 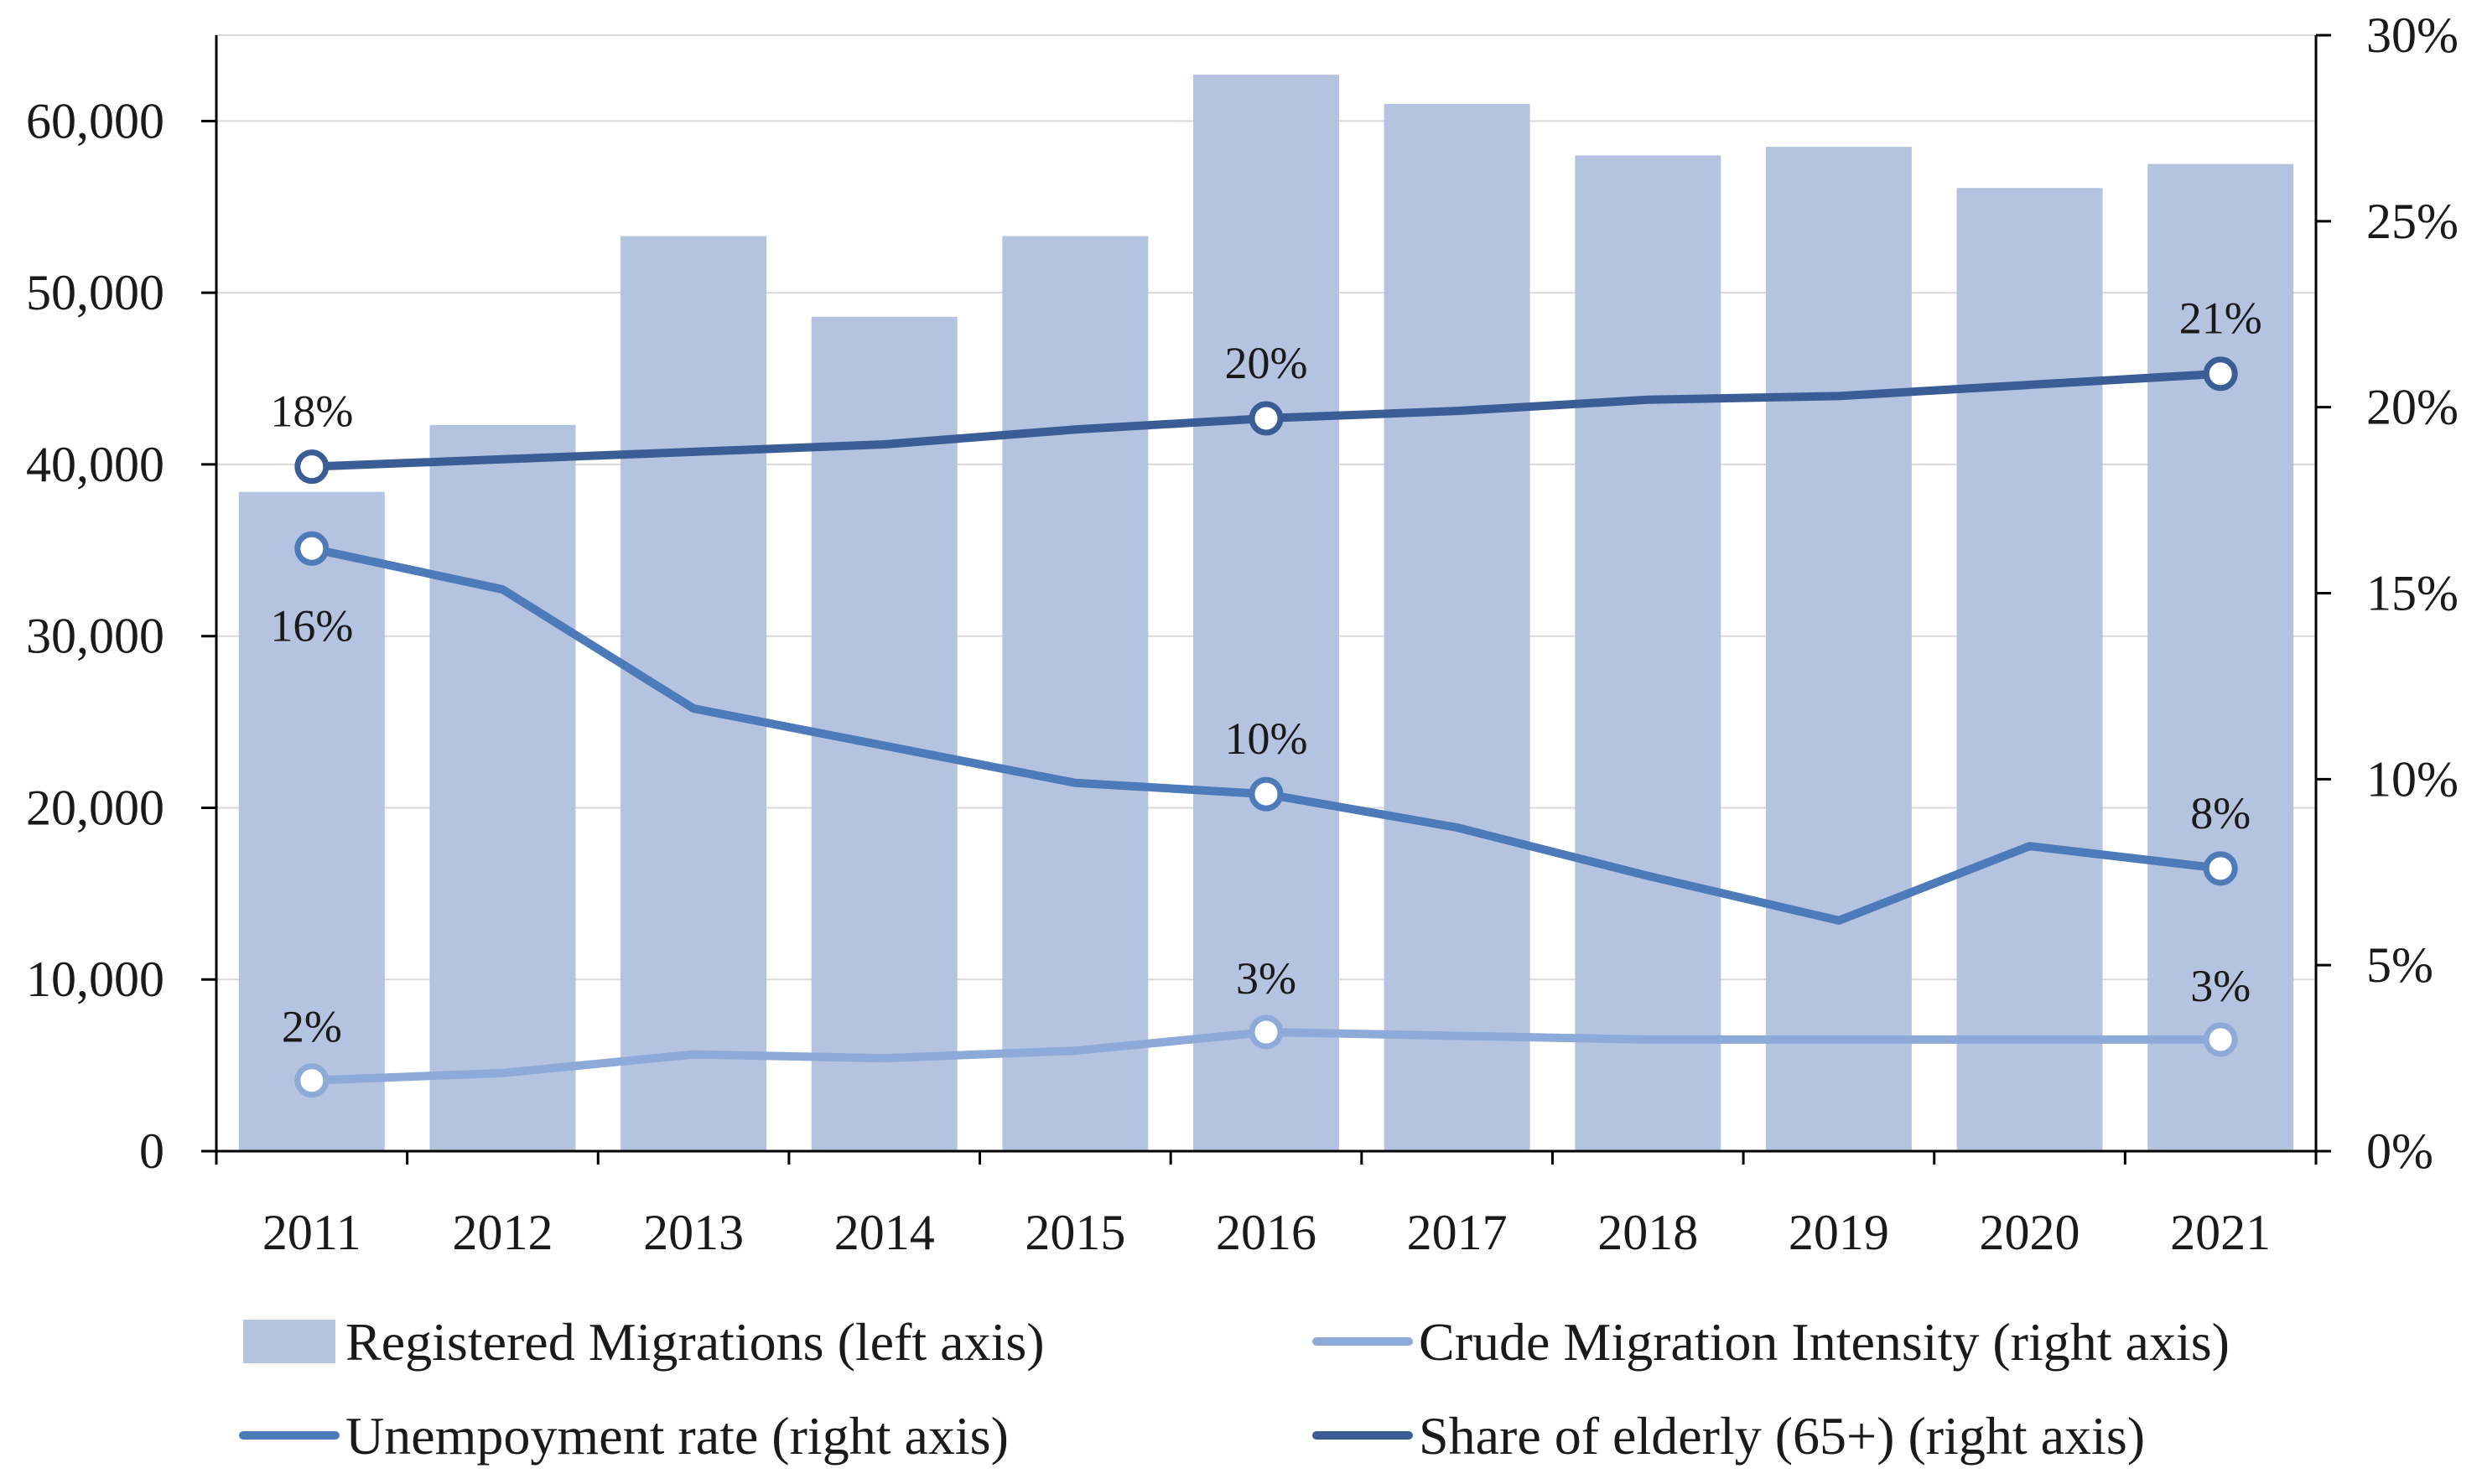 I want to click on x-tick-label-2012: 2012, so click(x=503, y=1232).